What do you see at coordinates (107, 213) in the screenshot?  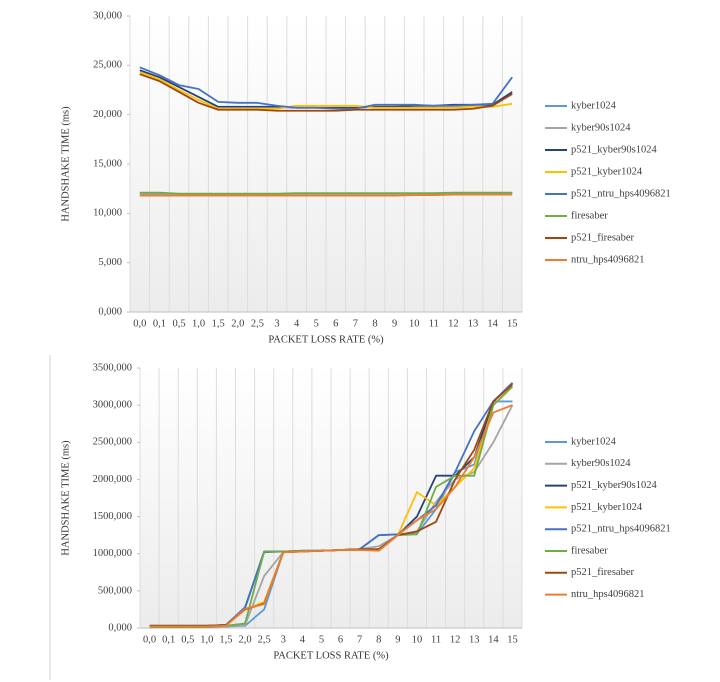 I see `y-tick-label: 10,000` at bounding box center [107, 213].